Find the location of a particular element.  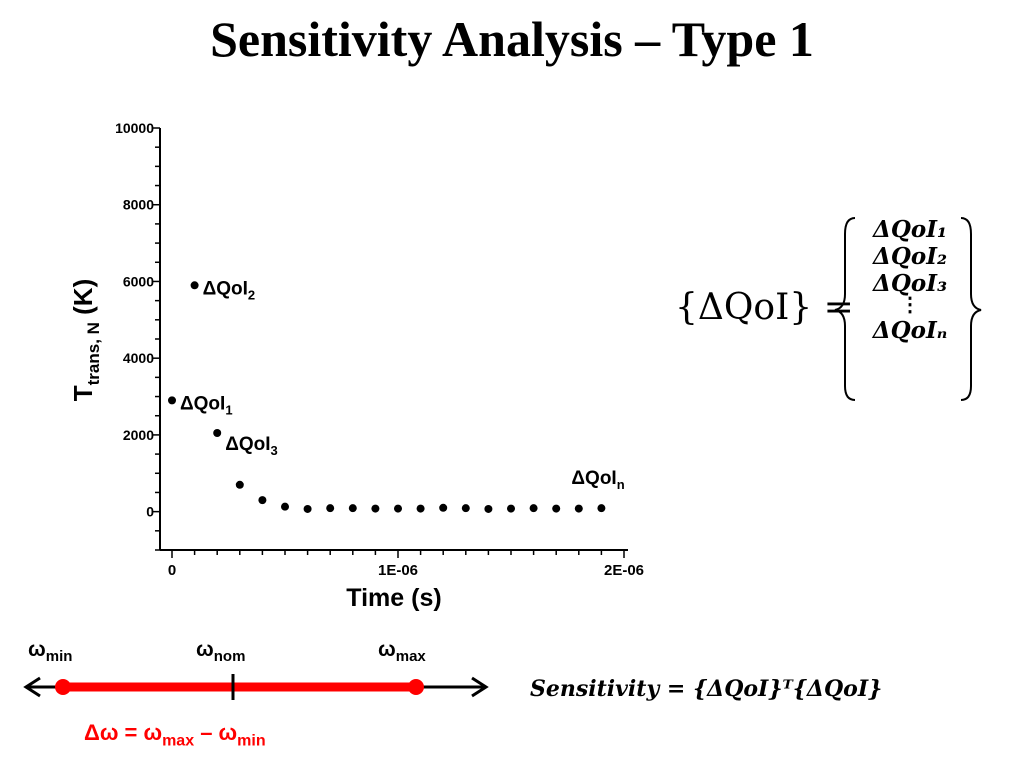

point-annotation: ΔQoI1 is located at coordinates (206, 405).